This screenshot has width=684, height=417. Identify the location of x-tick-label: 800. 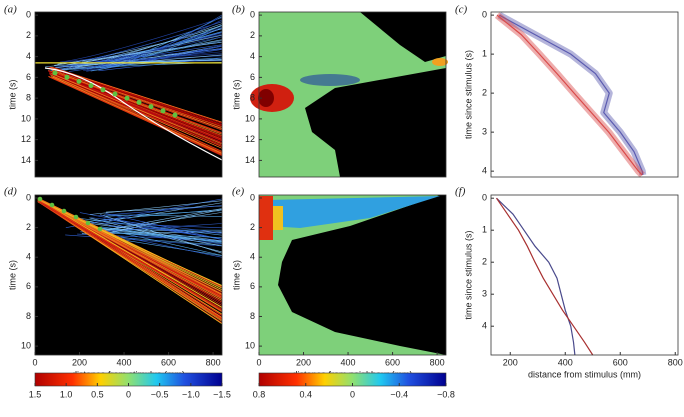
(437, 362).